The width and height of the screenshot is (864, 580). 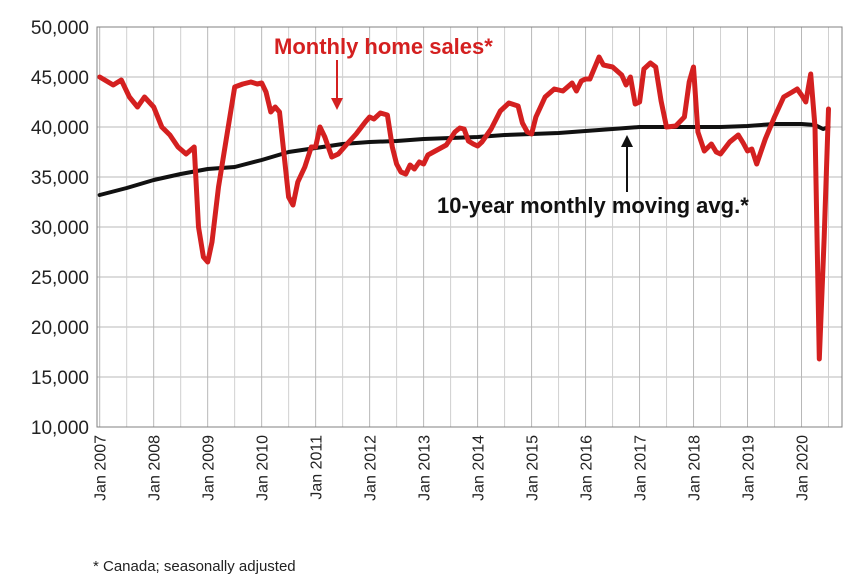 I want to click on y-tick-label: 35,000, so click(x=60, y=178).